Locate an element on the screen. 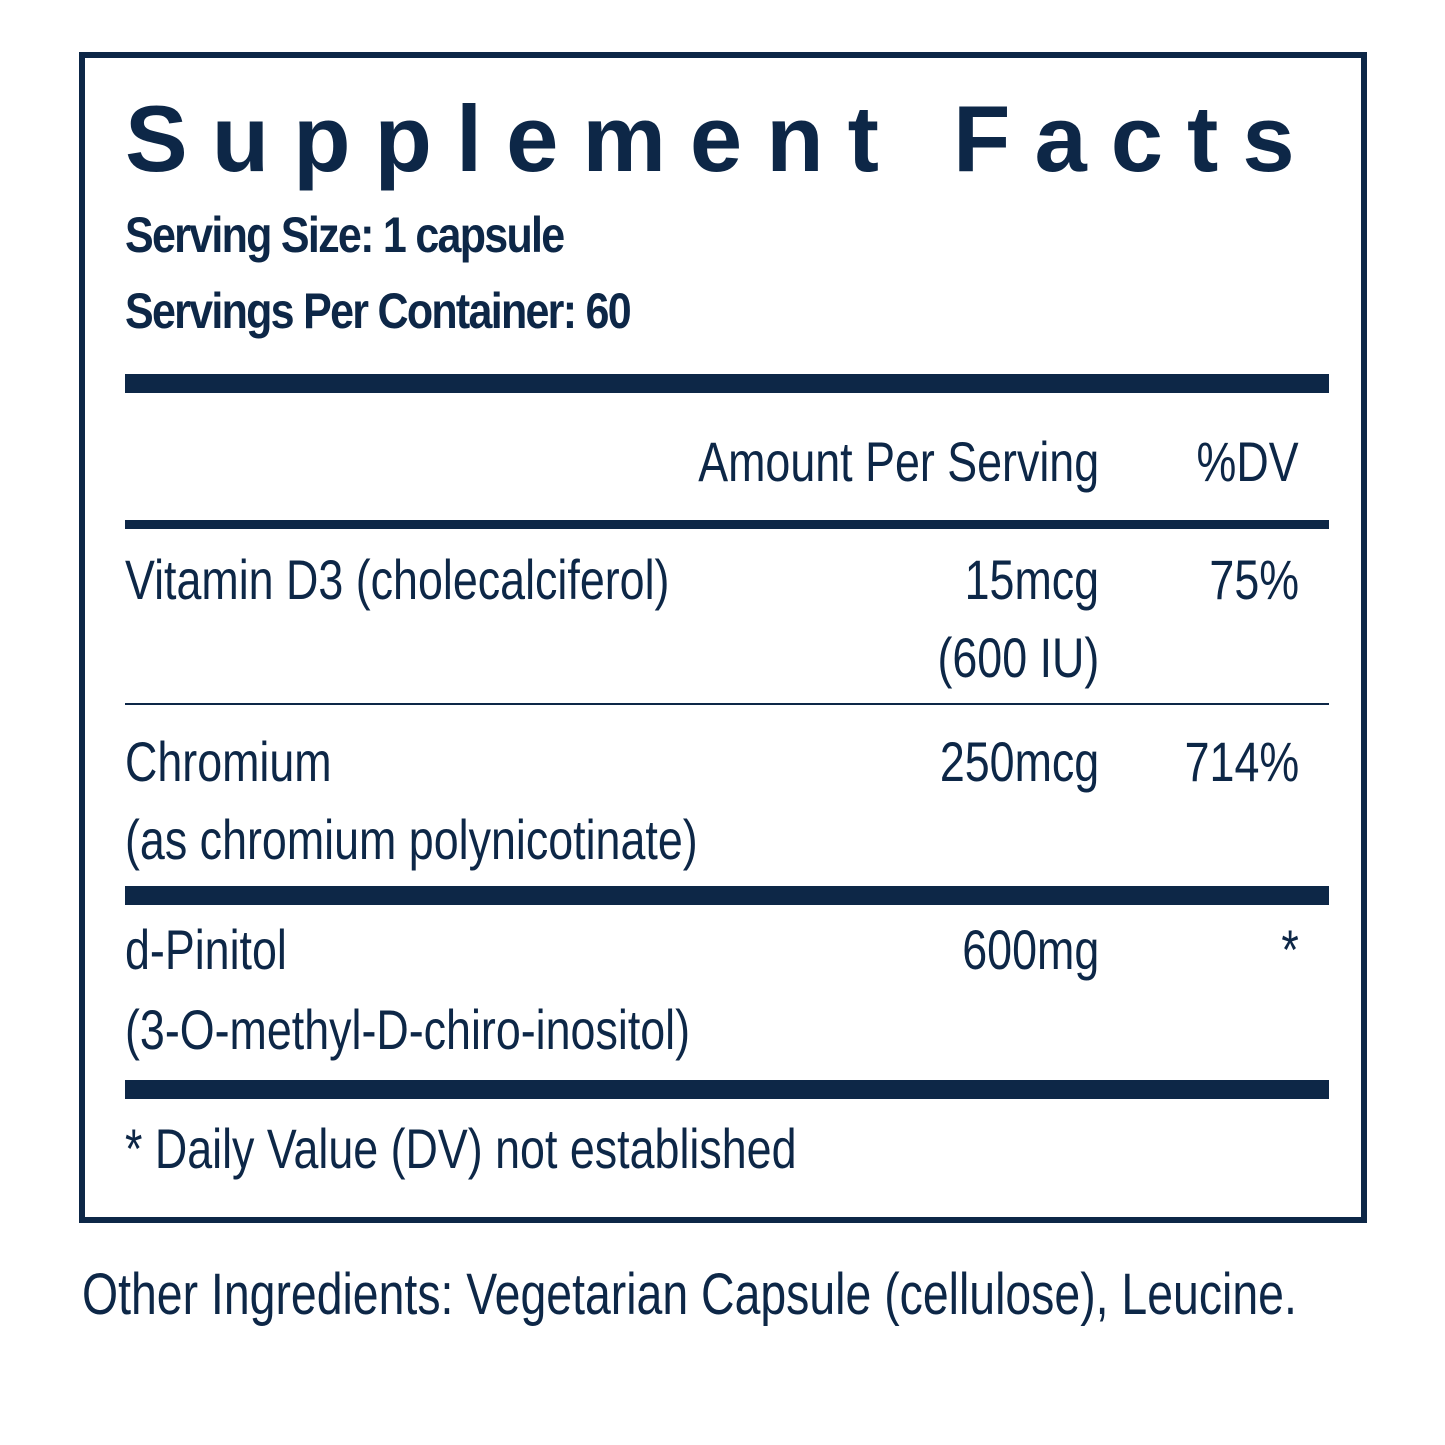 Image resolution: width=1445 pixels, height=1445 pixels. row-divider is located at coordinates (727, 704).